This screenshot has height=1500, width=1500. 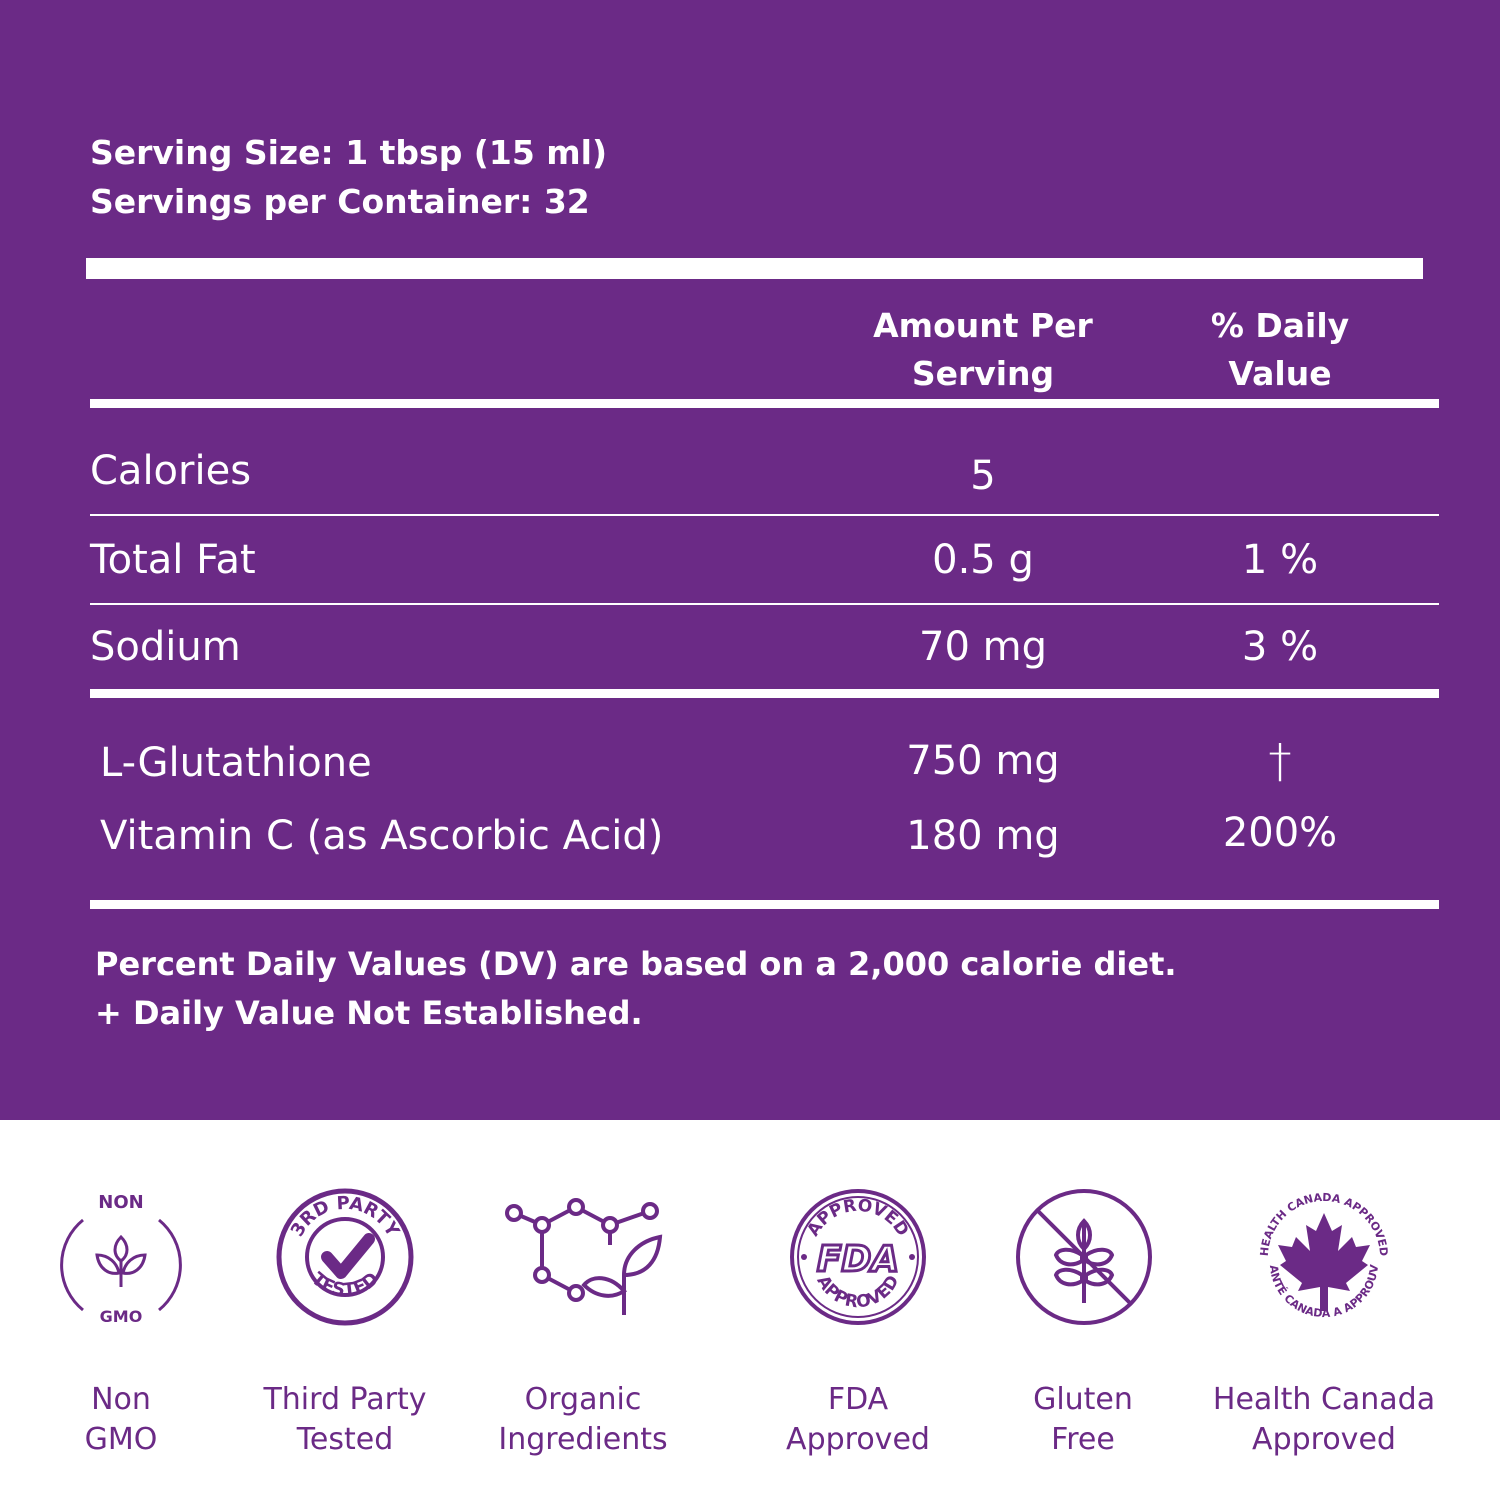 What do you see at coordinates (983, 476) in the screenshot?
I see `row-calories-amount: 5` at bounding box center [983, 476].